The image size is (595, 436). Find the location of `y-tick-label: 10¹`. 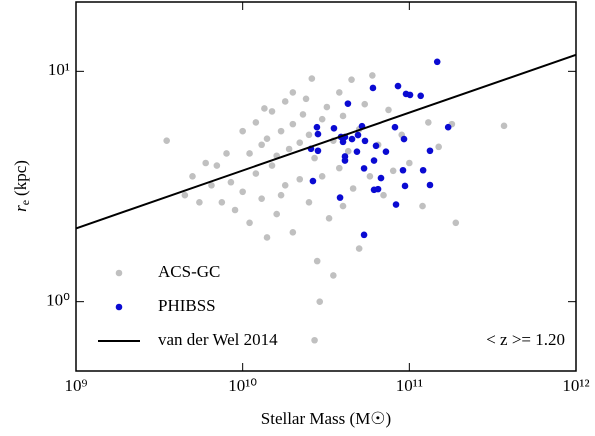

y-tick-label: 10¹ is located at coordinates (59, 69).